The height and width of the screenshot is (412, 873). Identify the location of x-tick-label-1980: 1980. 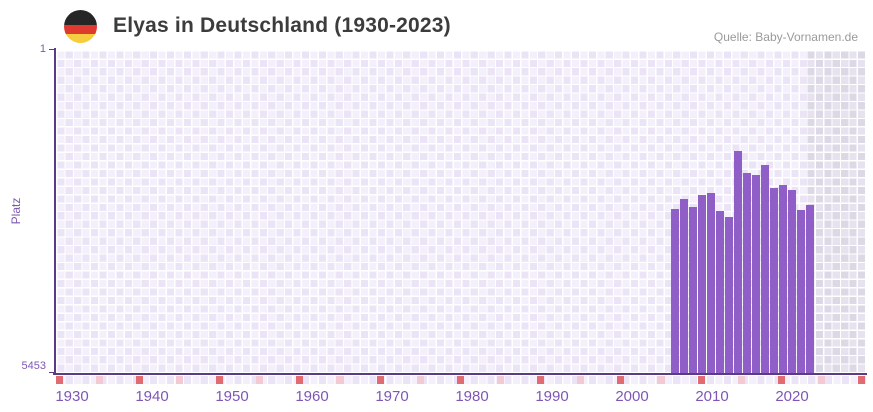
(472, 396).